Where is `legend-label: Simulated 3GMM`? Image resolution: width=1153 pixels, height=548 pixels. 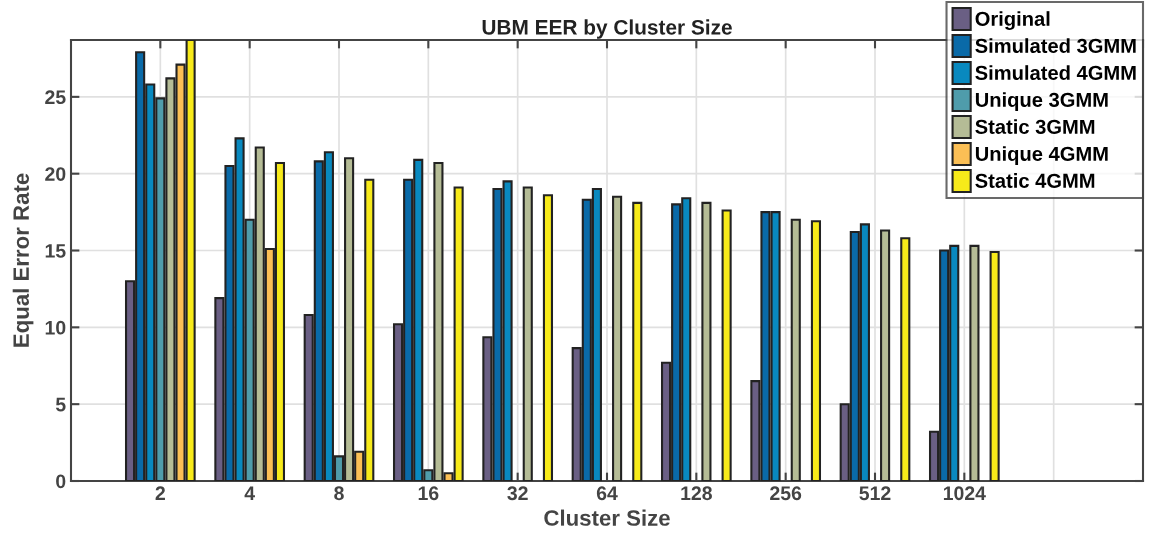
legend-label: Simulated 3GMM is located at coordinates (1055, 46).